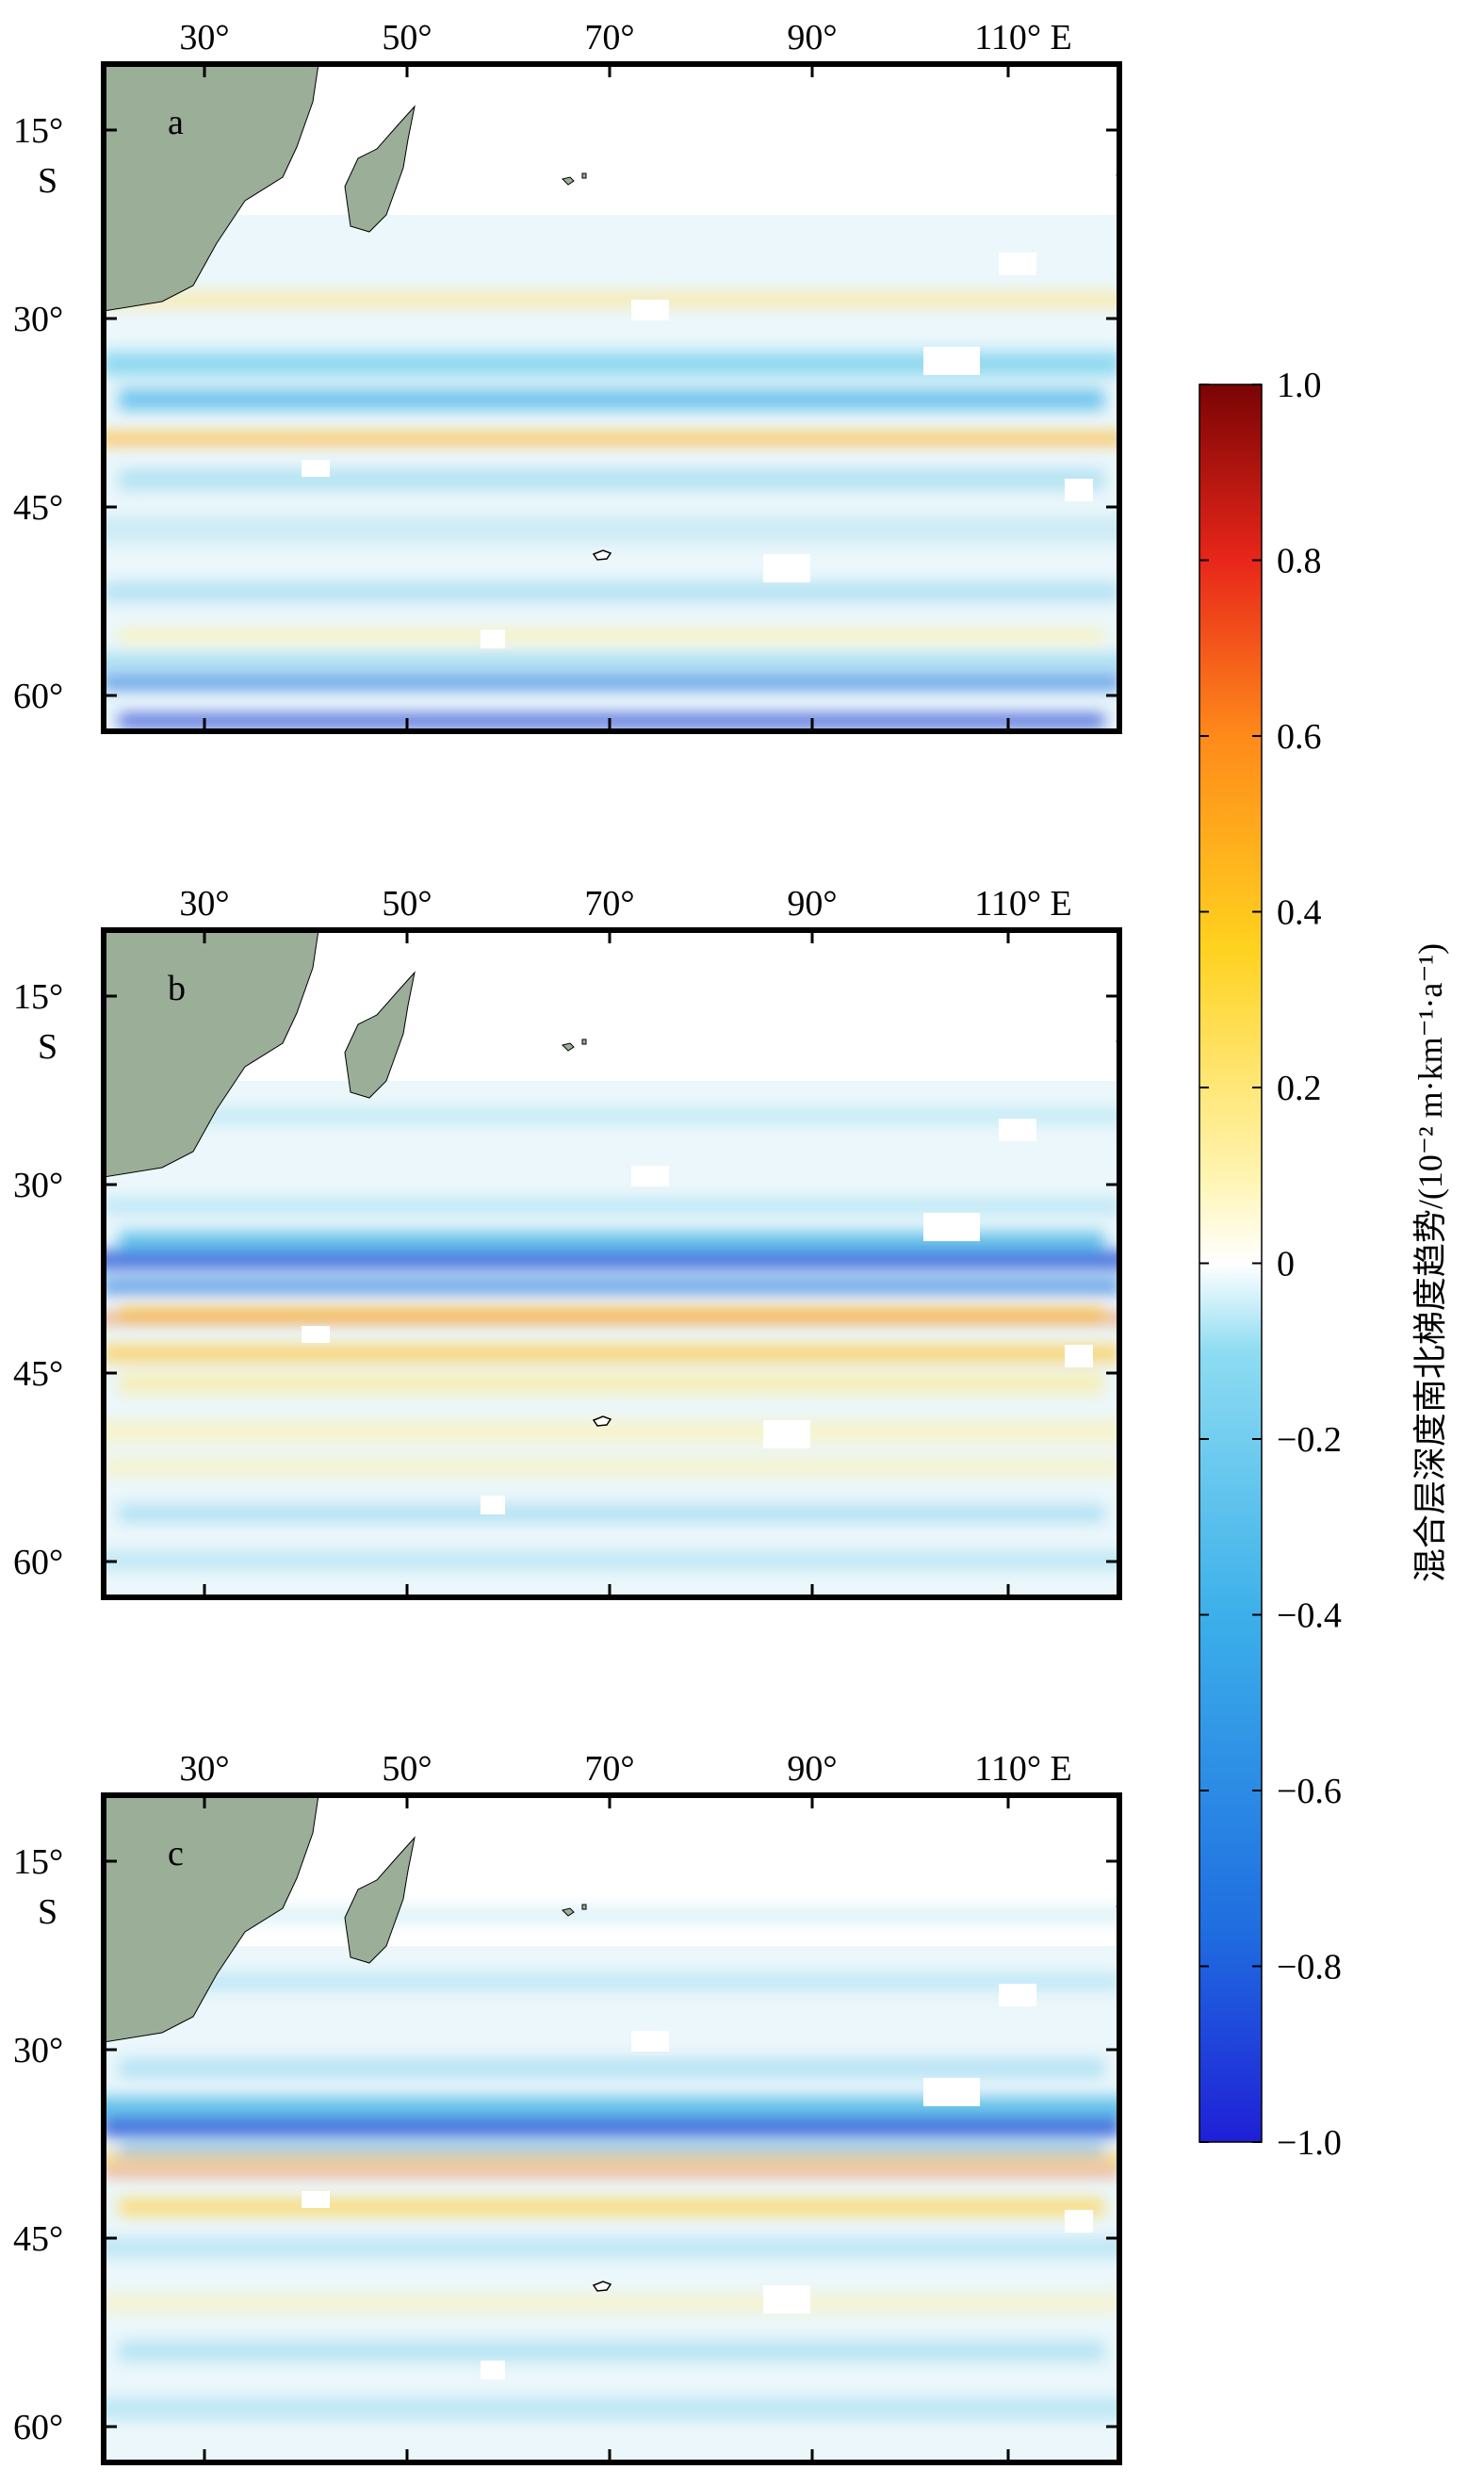  I want to click on colorbar-tick-label: 0.4, so click(1299, 913).